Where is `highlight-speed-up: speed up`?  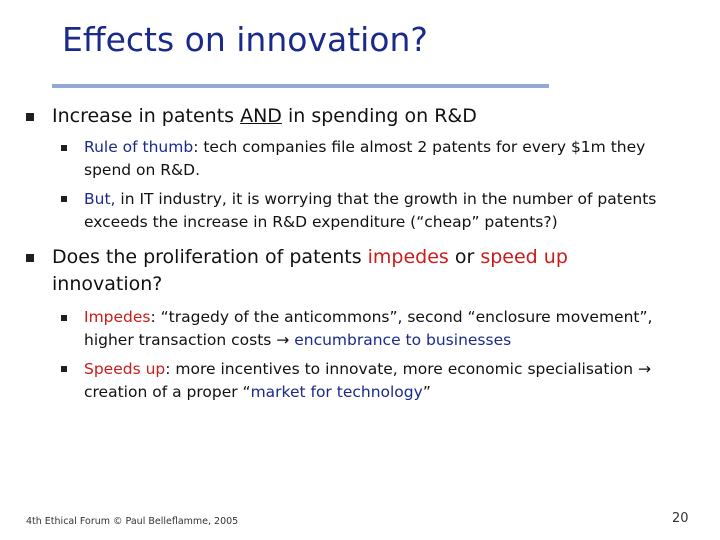
highlight-speed-up: speed up is located at coordinates (524, 257).